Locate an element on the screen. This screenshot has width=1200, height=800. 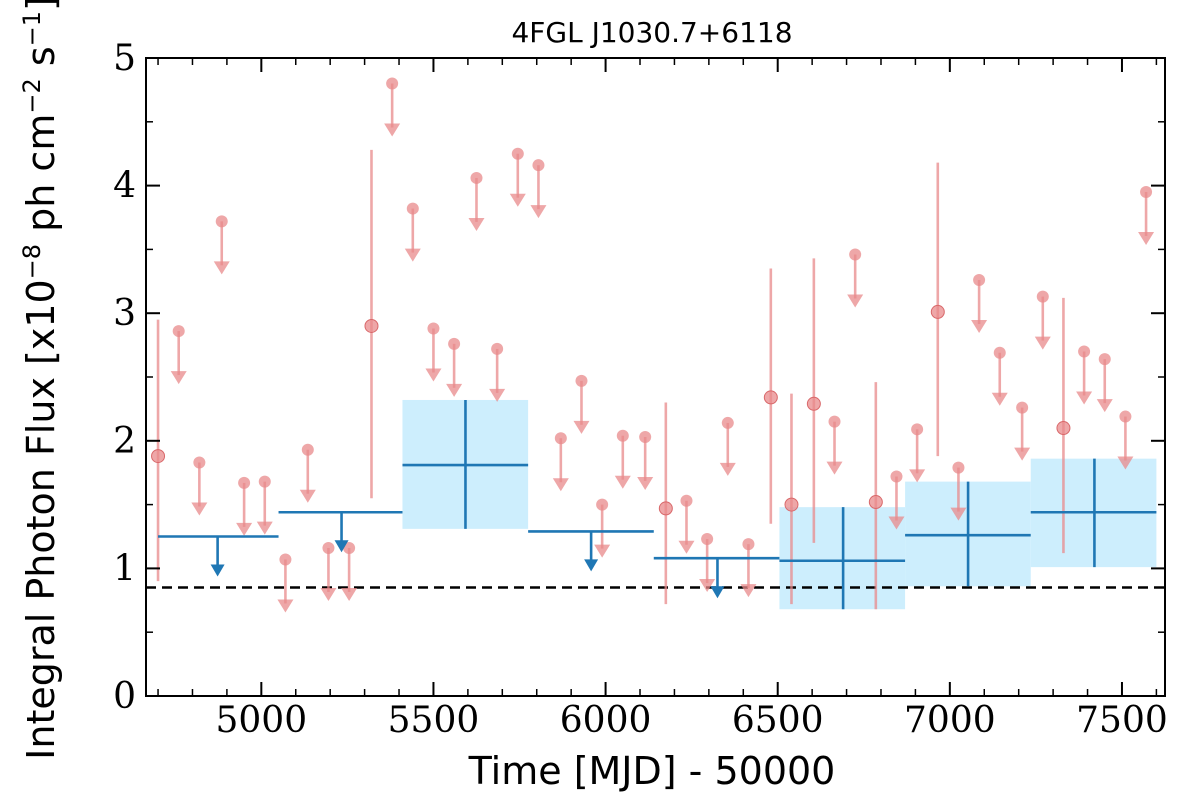
y-tick-label: 2 is located at coordinates (124, 441).